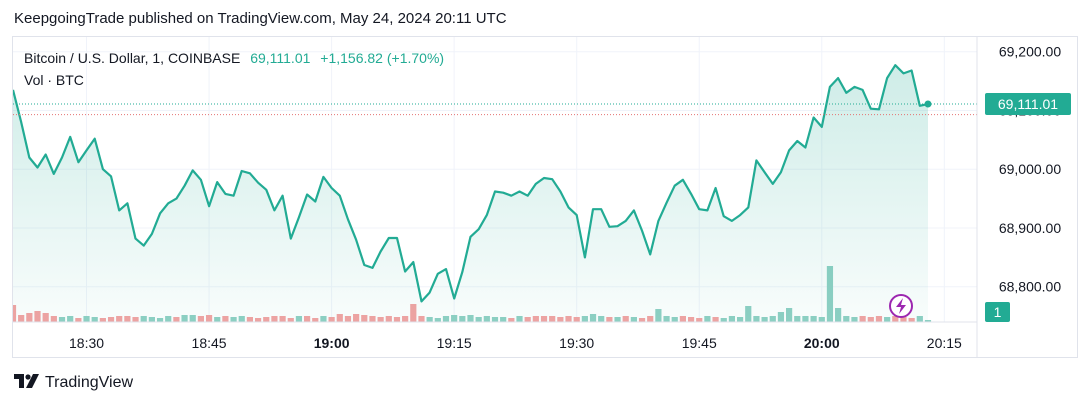 This screenshot has height=407, width=1090. Describe the element at coordinates (89, 382) in the screenshot. I see `brand-name: TradingView` at that location.